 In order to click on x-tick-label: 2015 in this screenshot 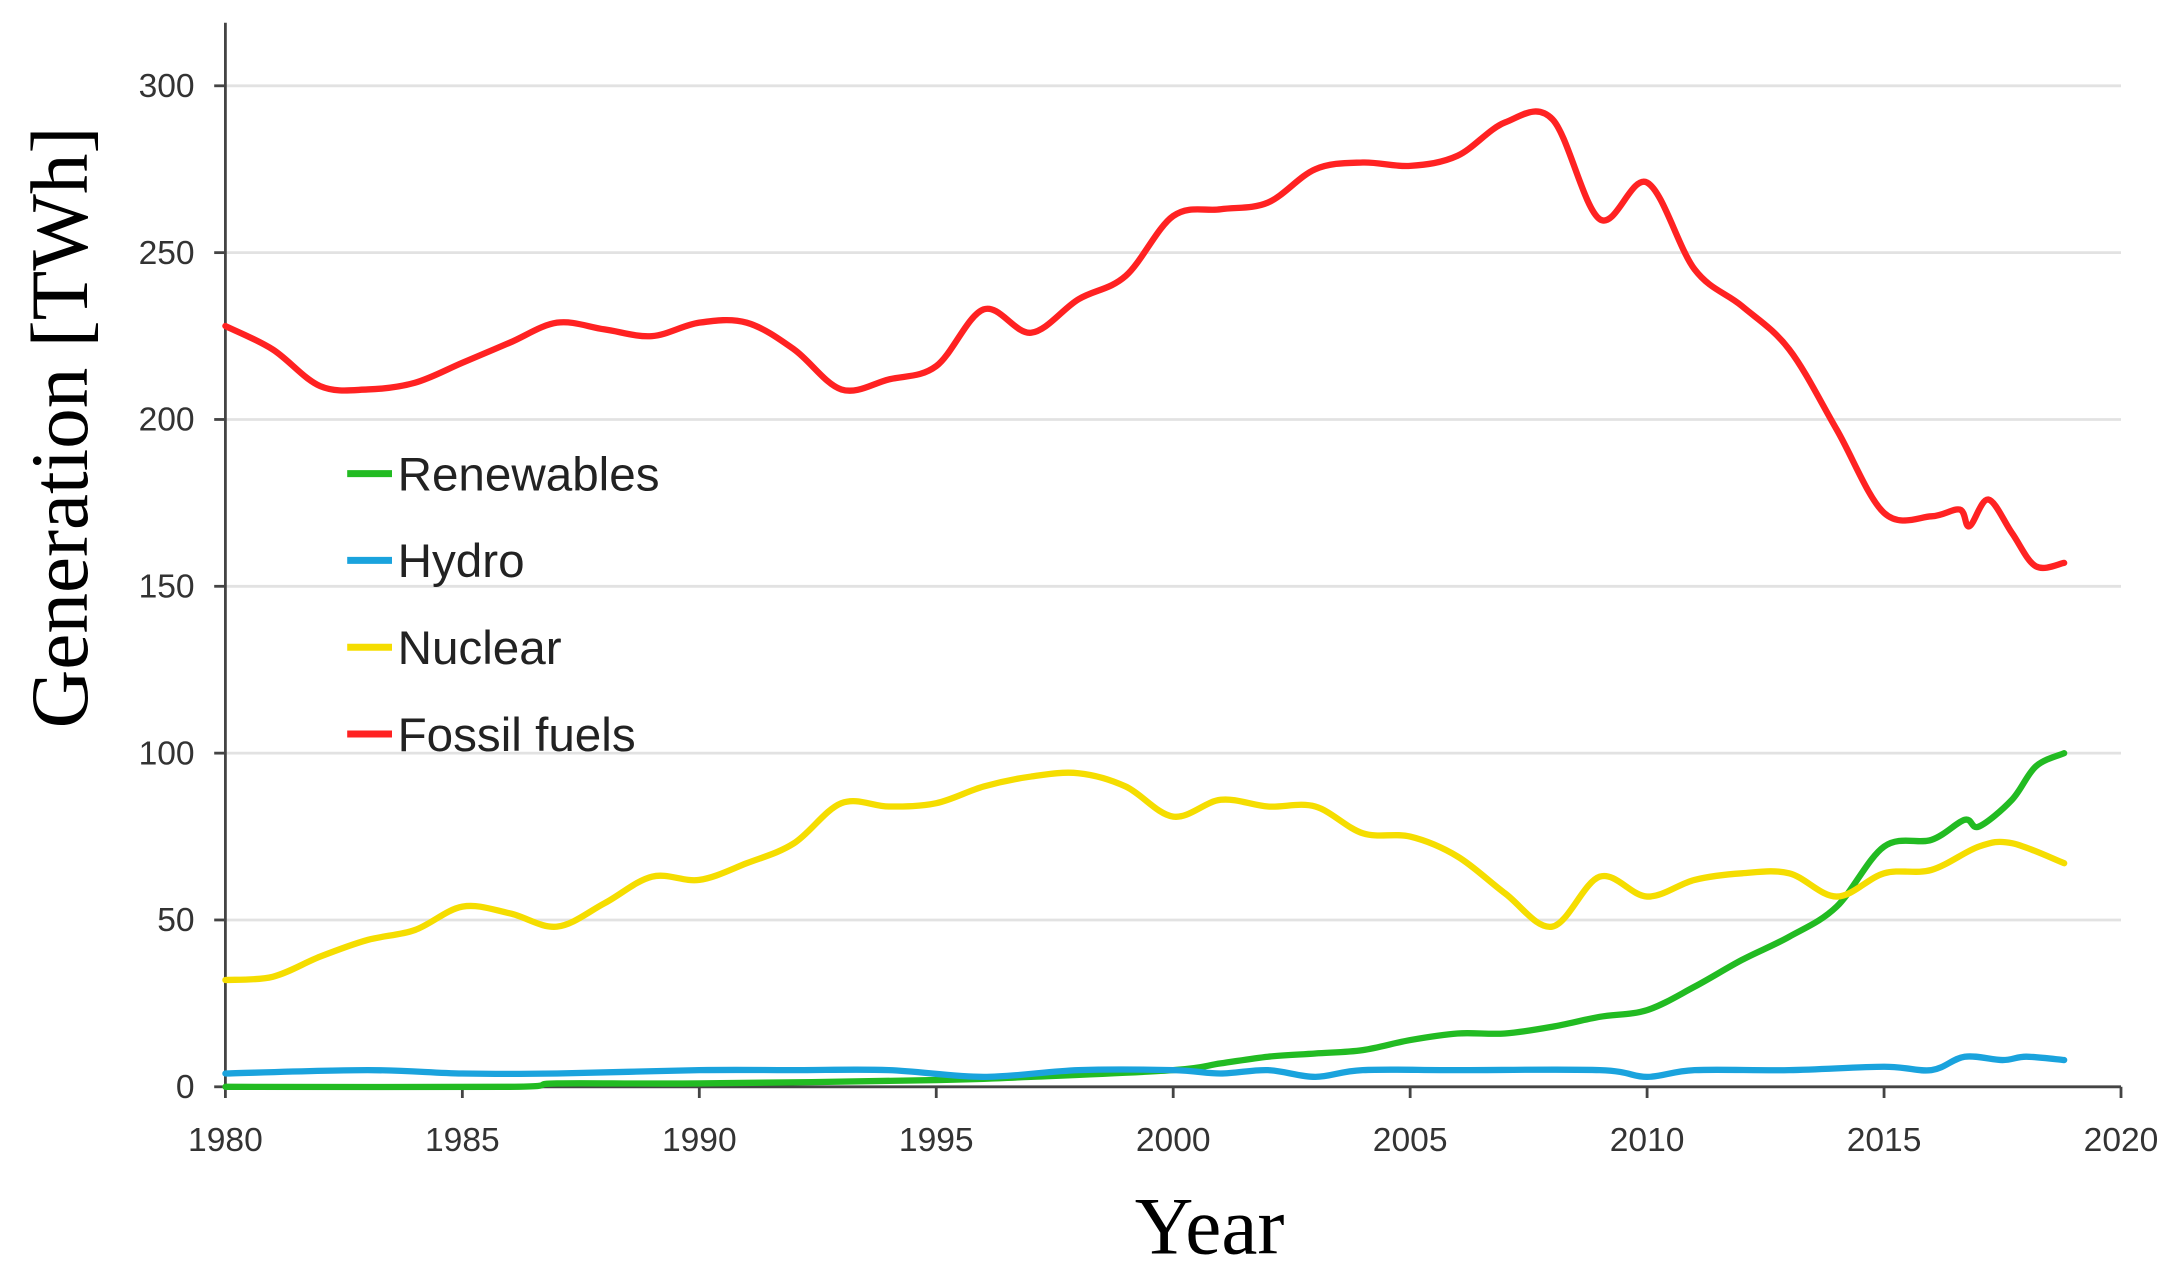, I will do `click(1884, 1140)`.